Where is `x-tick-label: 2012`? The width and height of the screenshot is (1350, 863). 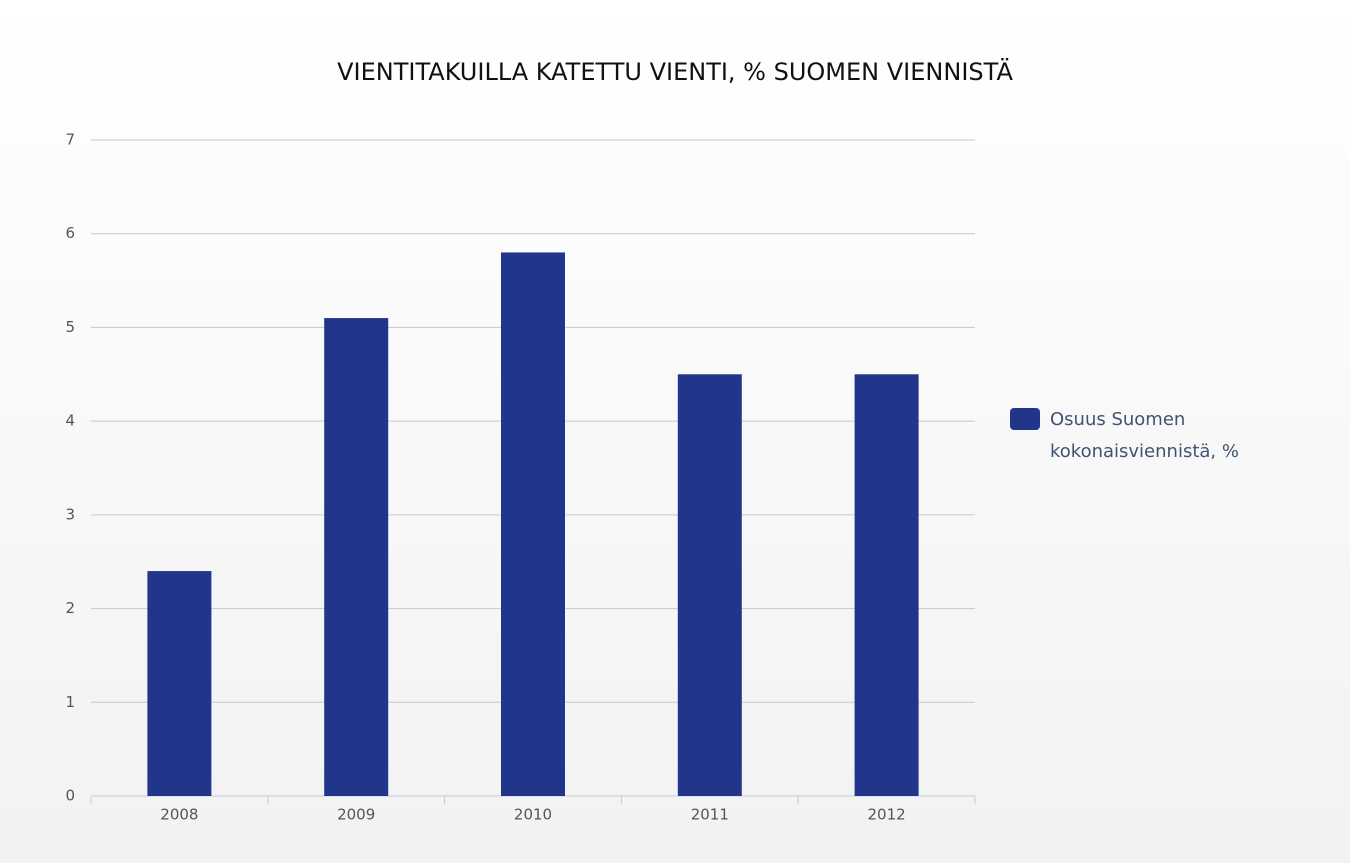
x-tick-label: 2012 is located at coordinates (887, 815).